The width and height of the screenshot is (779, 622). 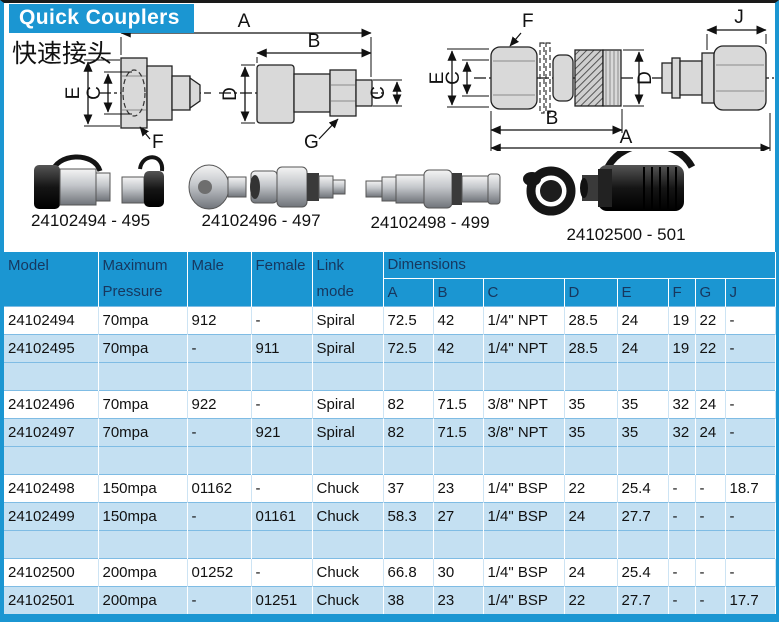 What do you see at coordinates (261, 220) in the screenshot?
I see `photo-caption: 24102496 - 497` at bounding box center [261, 220].